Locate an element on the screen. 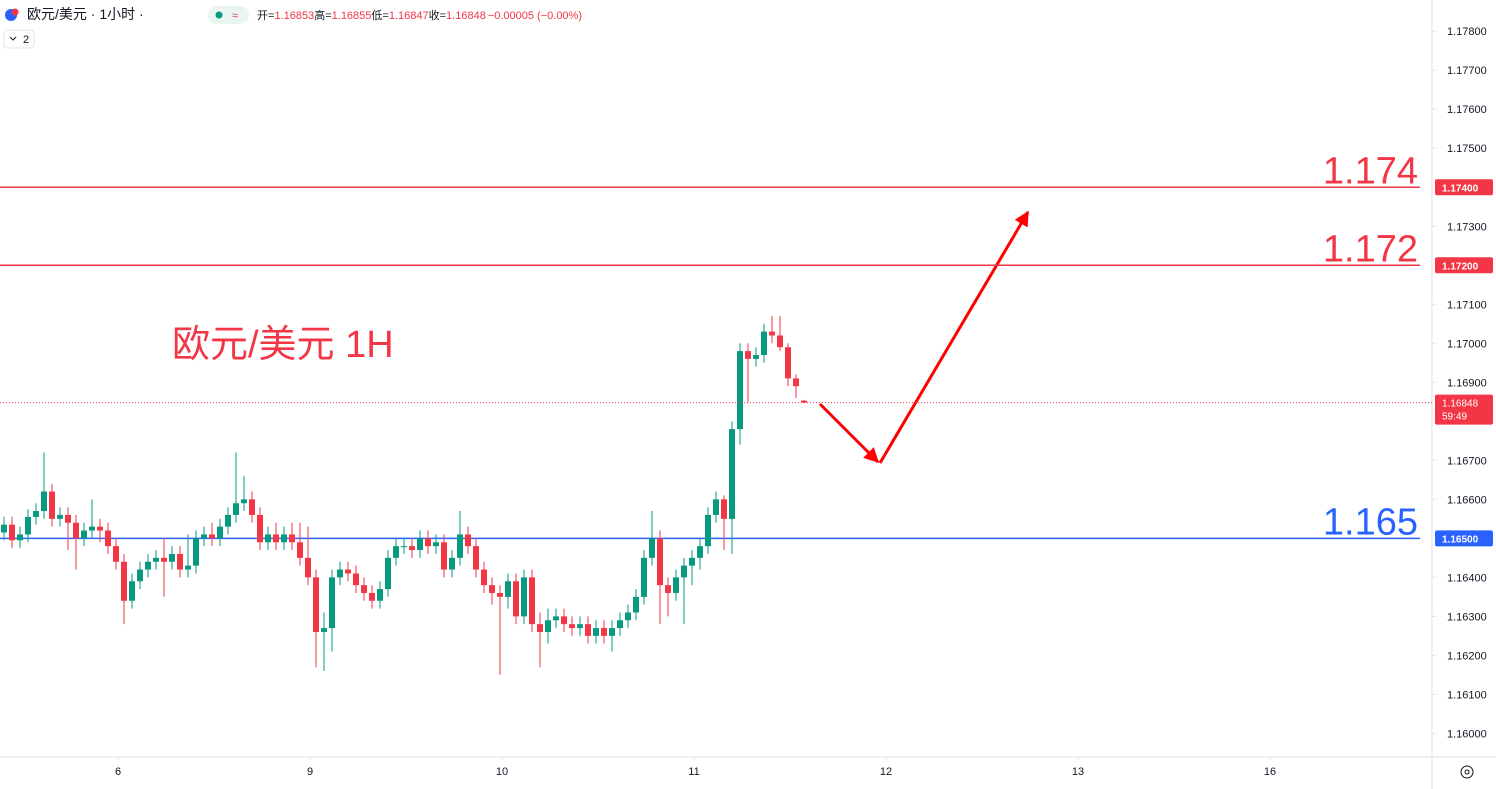 This screenshot has width=1496, height=789. y-tick-label: 1.17000 is located at coordinates (1467, 344).